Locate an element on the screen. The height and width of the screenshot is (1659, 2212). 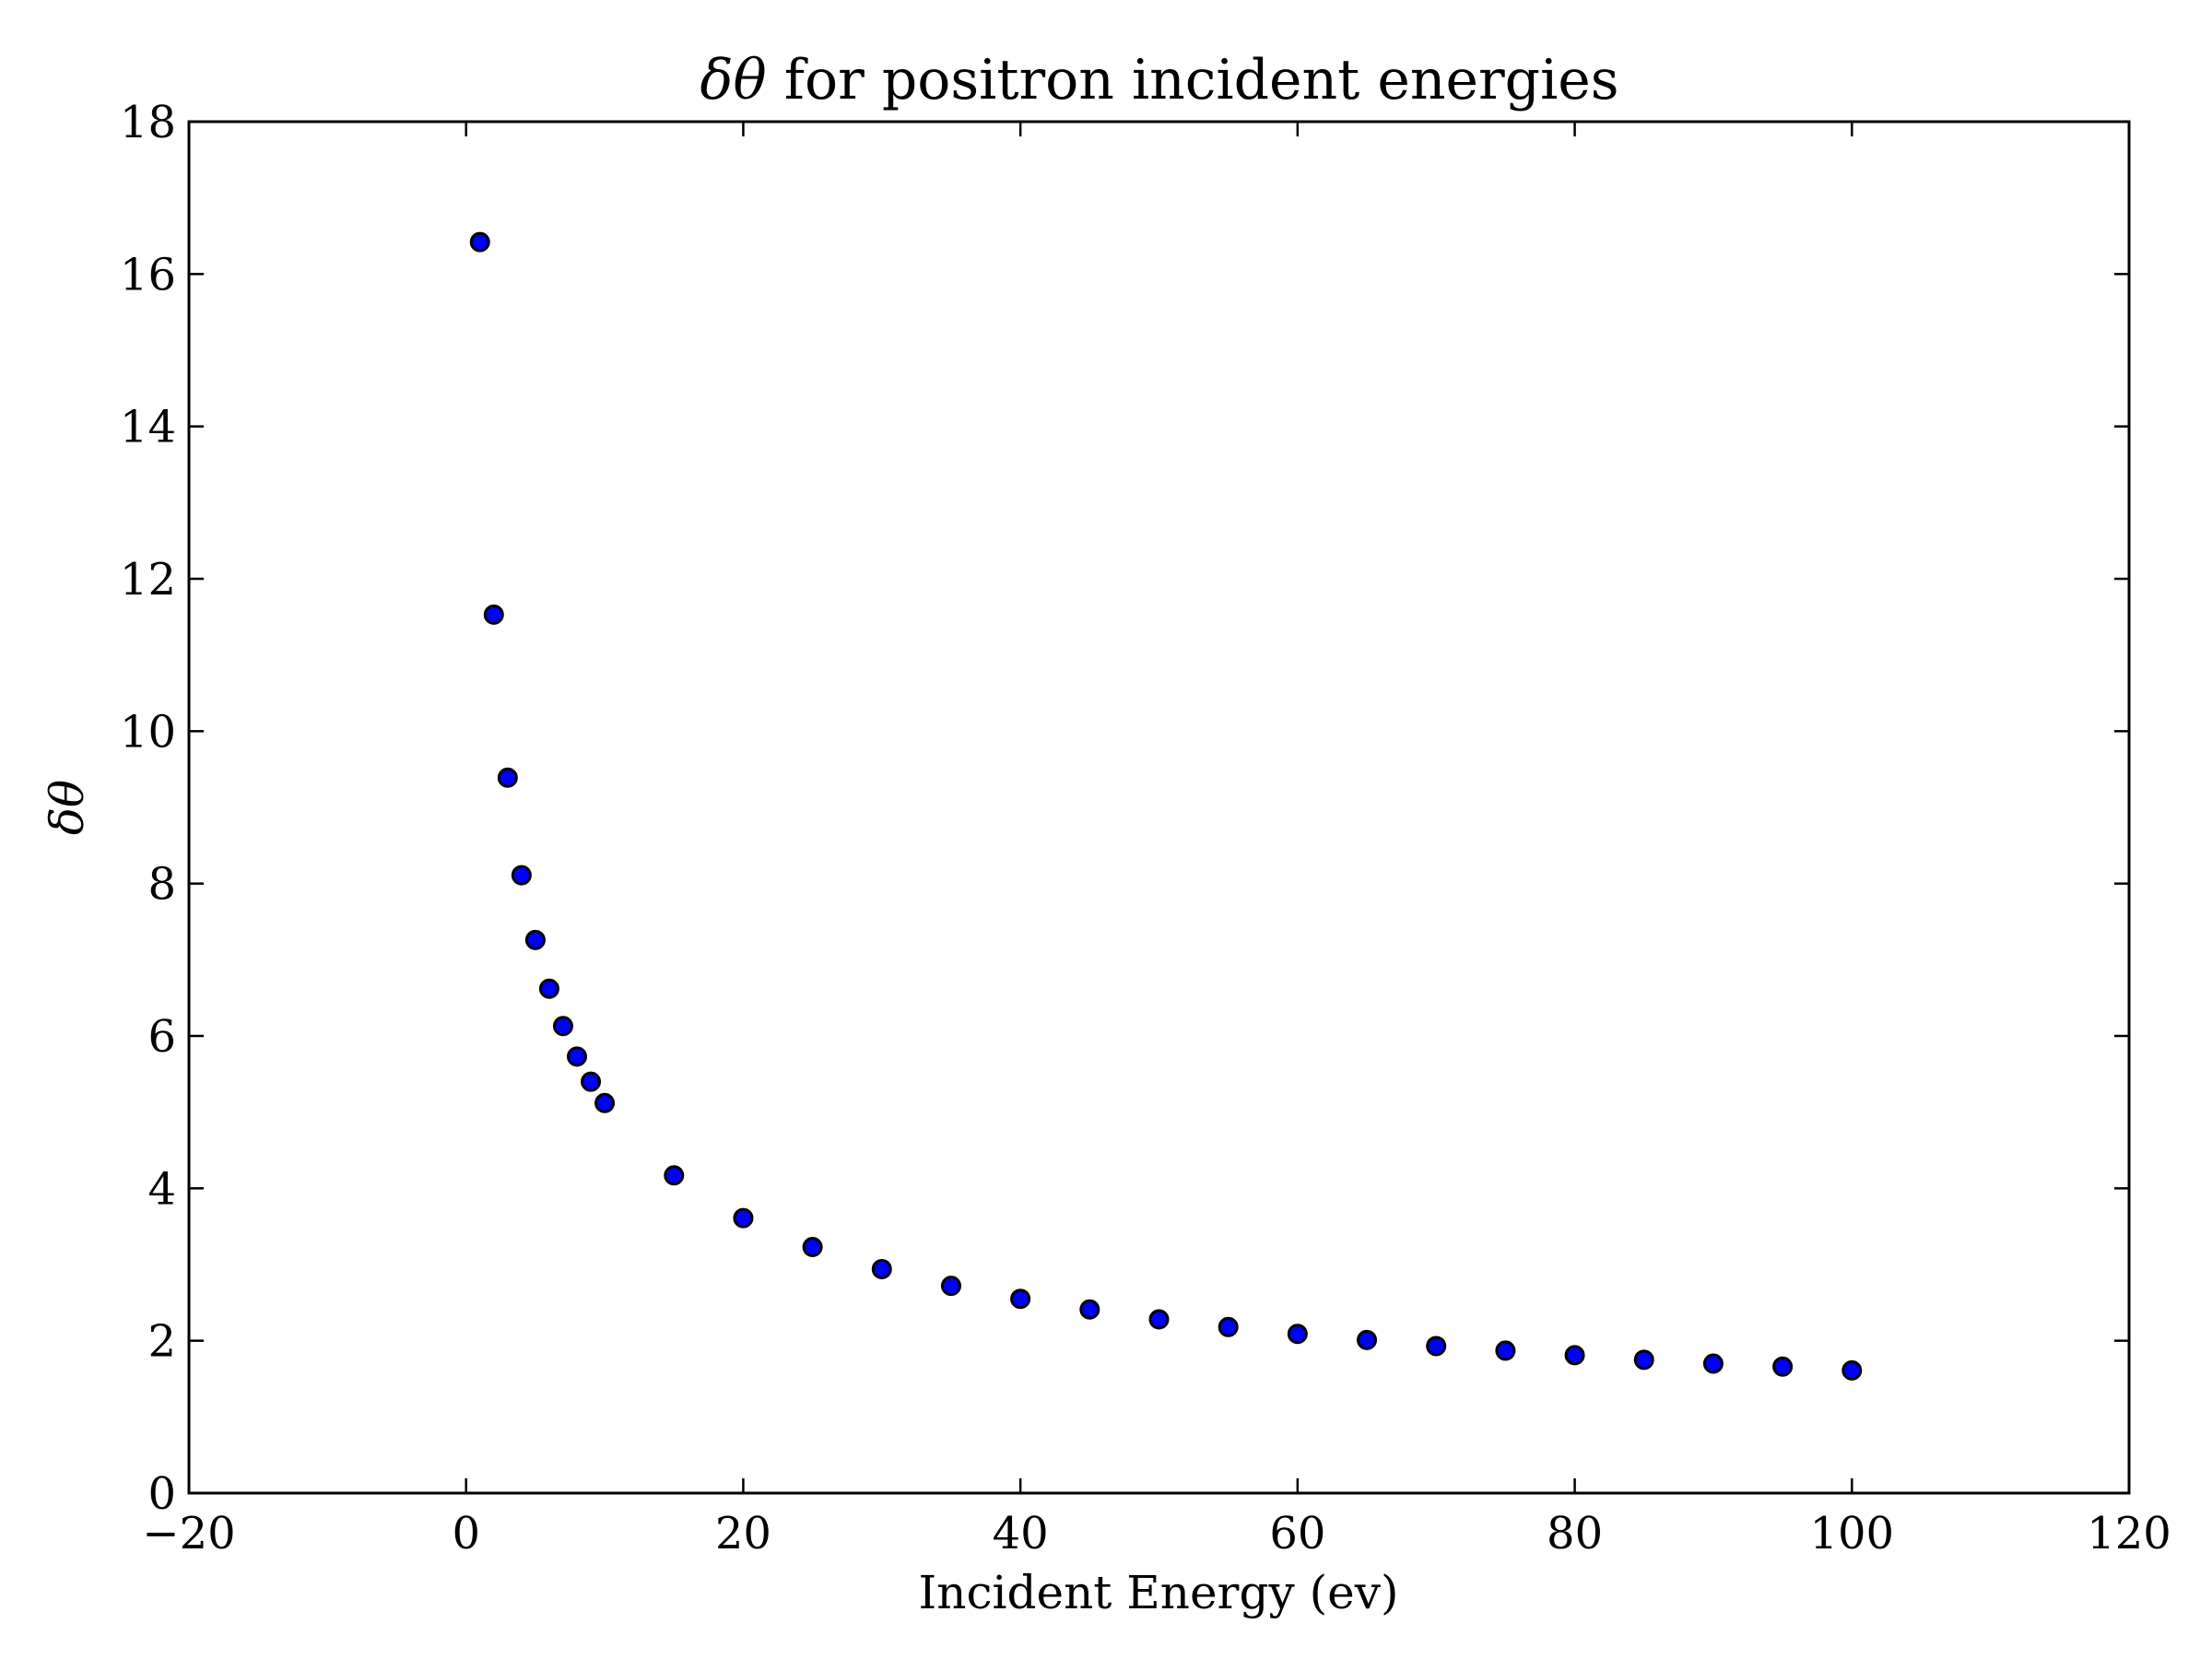
y-tick-label: 14 is located at coordinates (148, 427).